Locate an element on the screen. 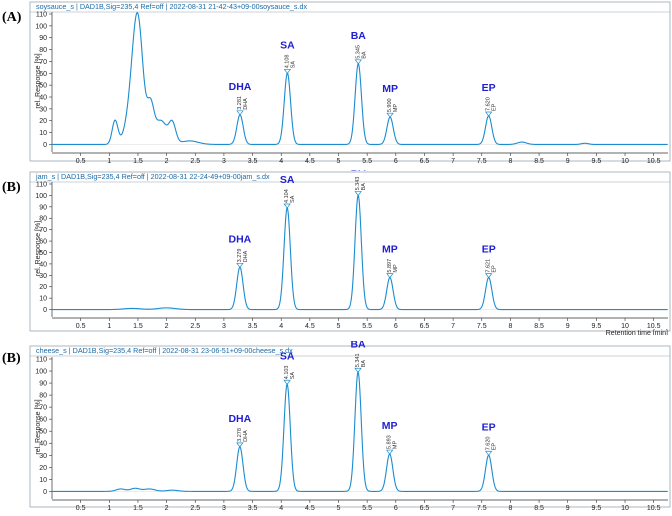 This screenshot has width=672, height=516. peak-rt-label: 5.345 is located at coordinates (358, 52).